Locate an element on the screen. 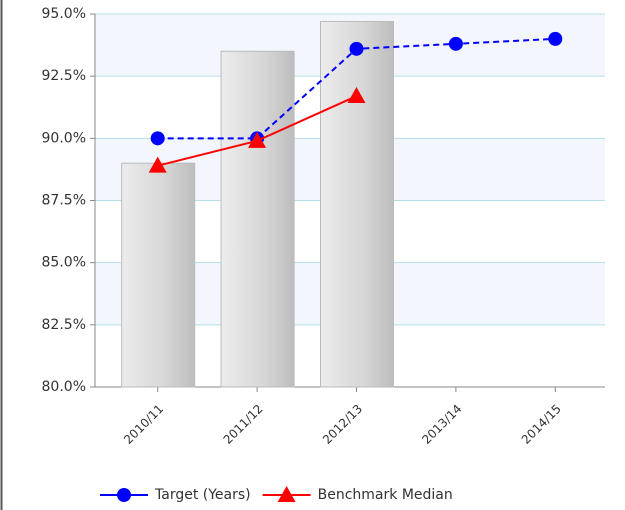 The image size is (625, 510). x-tick-label: 2014/15 is located at coordinates (541, 424).